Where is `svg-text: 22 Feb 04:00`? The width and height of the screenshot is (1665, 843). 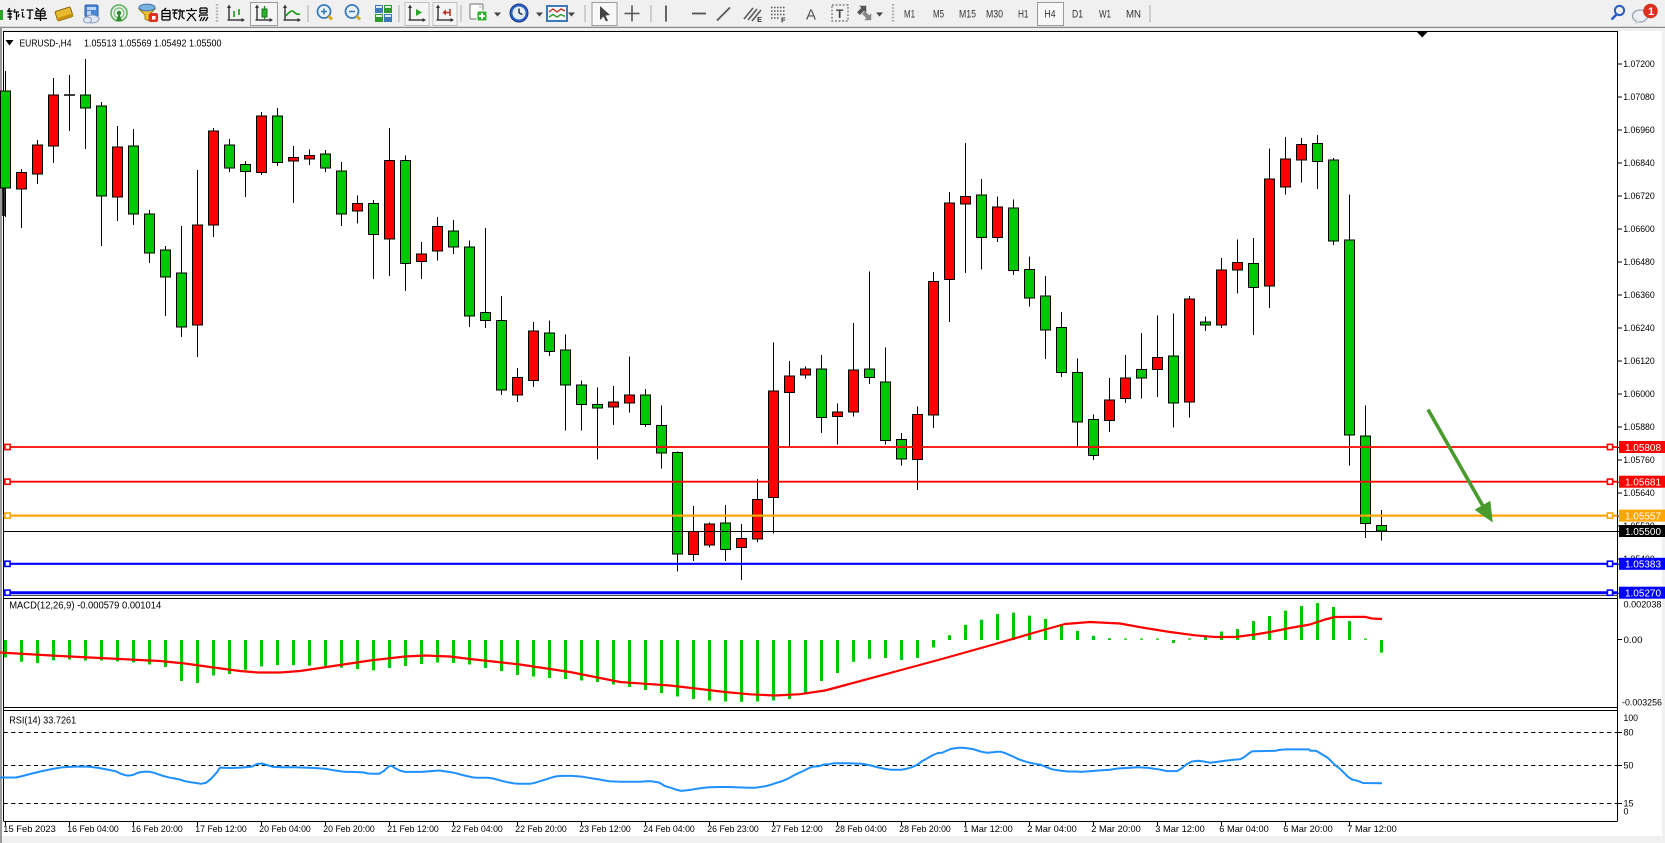
svg-text: 22 Feb 04:00 is located at coordinates (477, 829).